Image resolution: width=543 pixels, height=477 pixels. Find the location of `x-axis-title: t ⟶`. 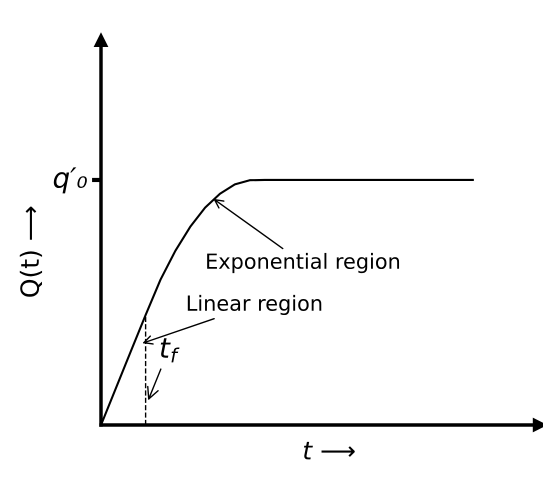

x-axis-title: t ⟶ is located at coordinates (329, 451).